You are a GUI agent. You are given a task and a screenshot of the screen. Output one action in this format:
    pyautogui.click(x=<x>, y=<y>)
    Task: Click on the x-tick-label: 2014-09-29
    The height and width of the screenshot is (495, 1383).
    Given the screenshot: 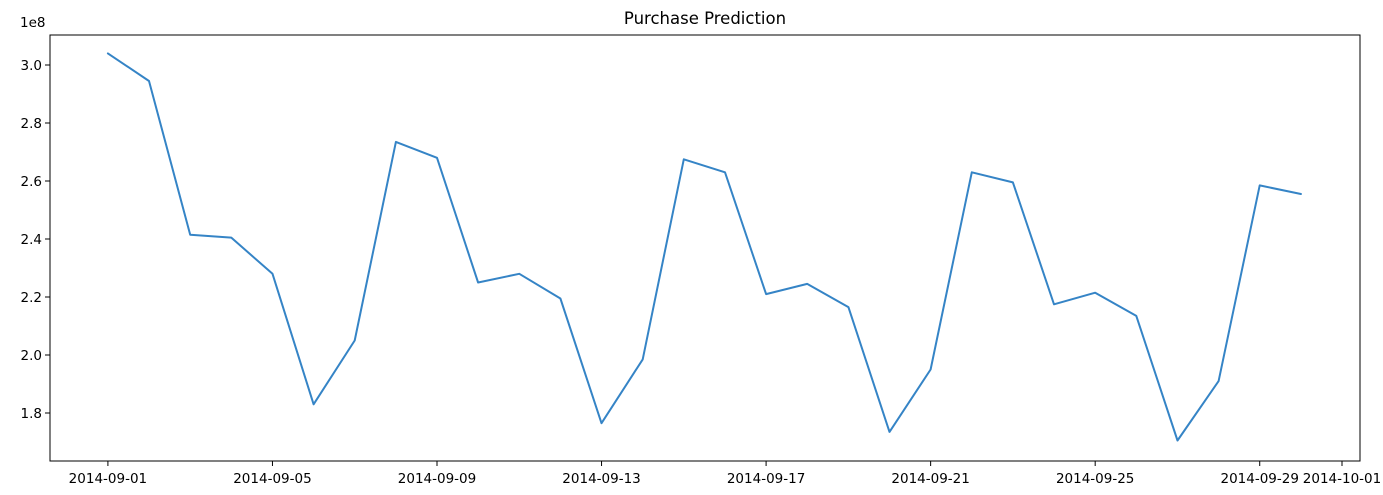 What is the action you would take?
    pyautogui.click(x=1259, y=479)
    